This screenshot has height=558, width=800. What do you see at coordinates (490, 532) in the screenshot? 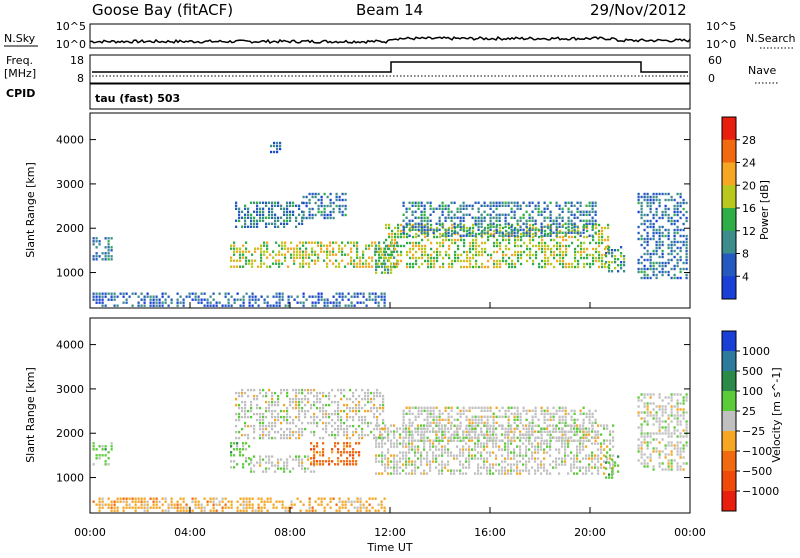
I see `x-tick-label: 16:00` at bounding box center [490, 532].